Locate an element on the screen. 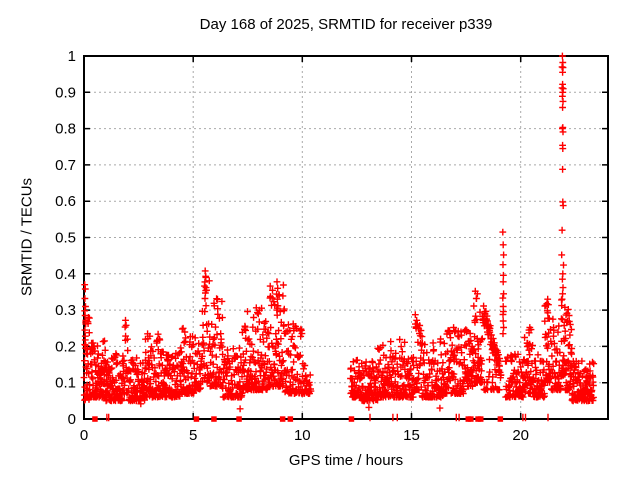 The height and width of the screenshot is (480, 640). x-tick-label: 15 is located at coordinates (411, 435).